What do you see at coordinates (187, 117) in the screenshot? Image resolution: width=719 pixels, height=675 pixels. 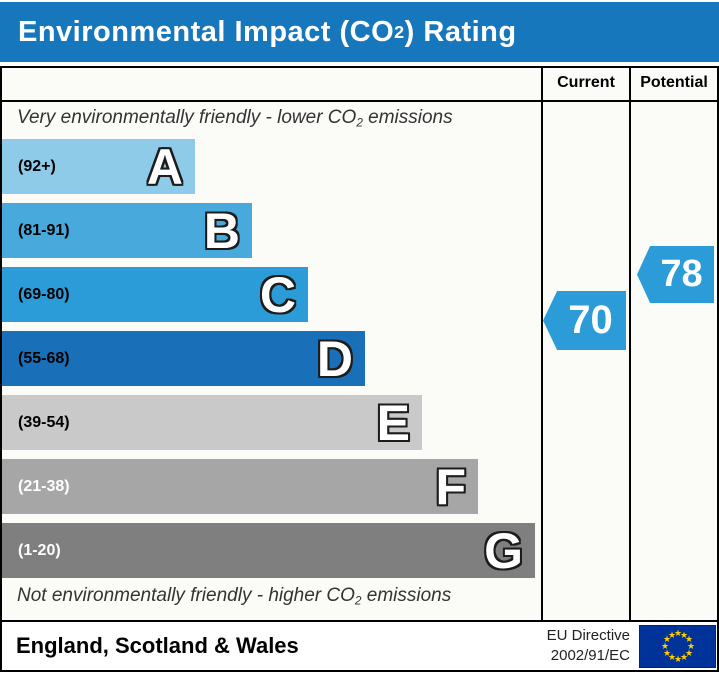 I see `top-note-text: Very environmentally friendly - lower CO` at bounding box center [187, 117].